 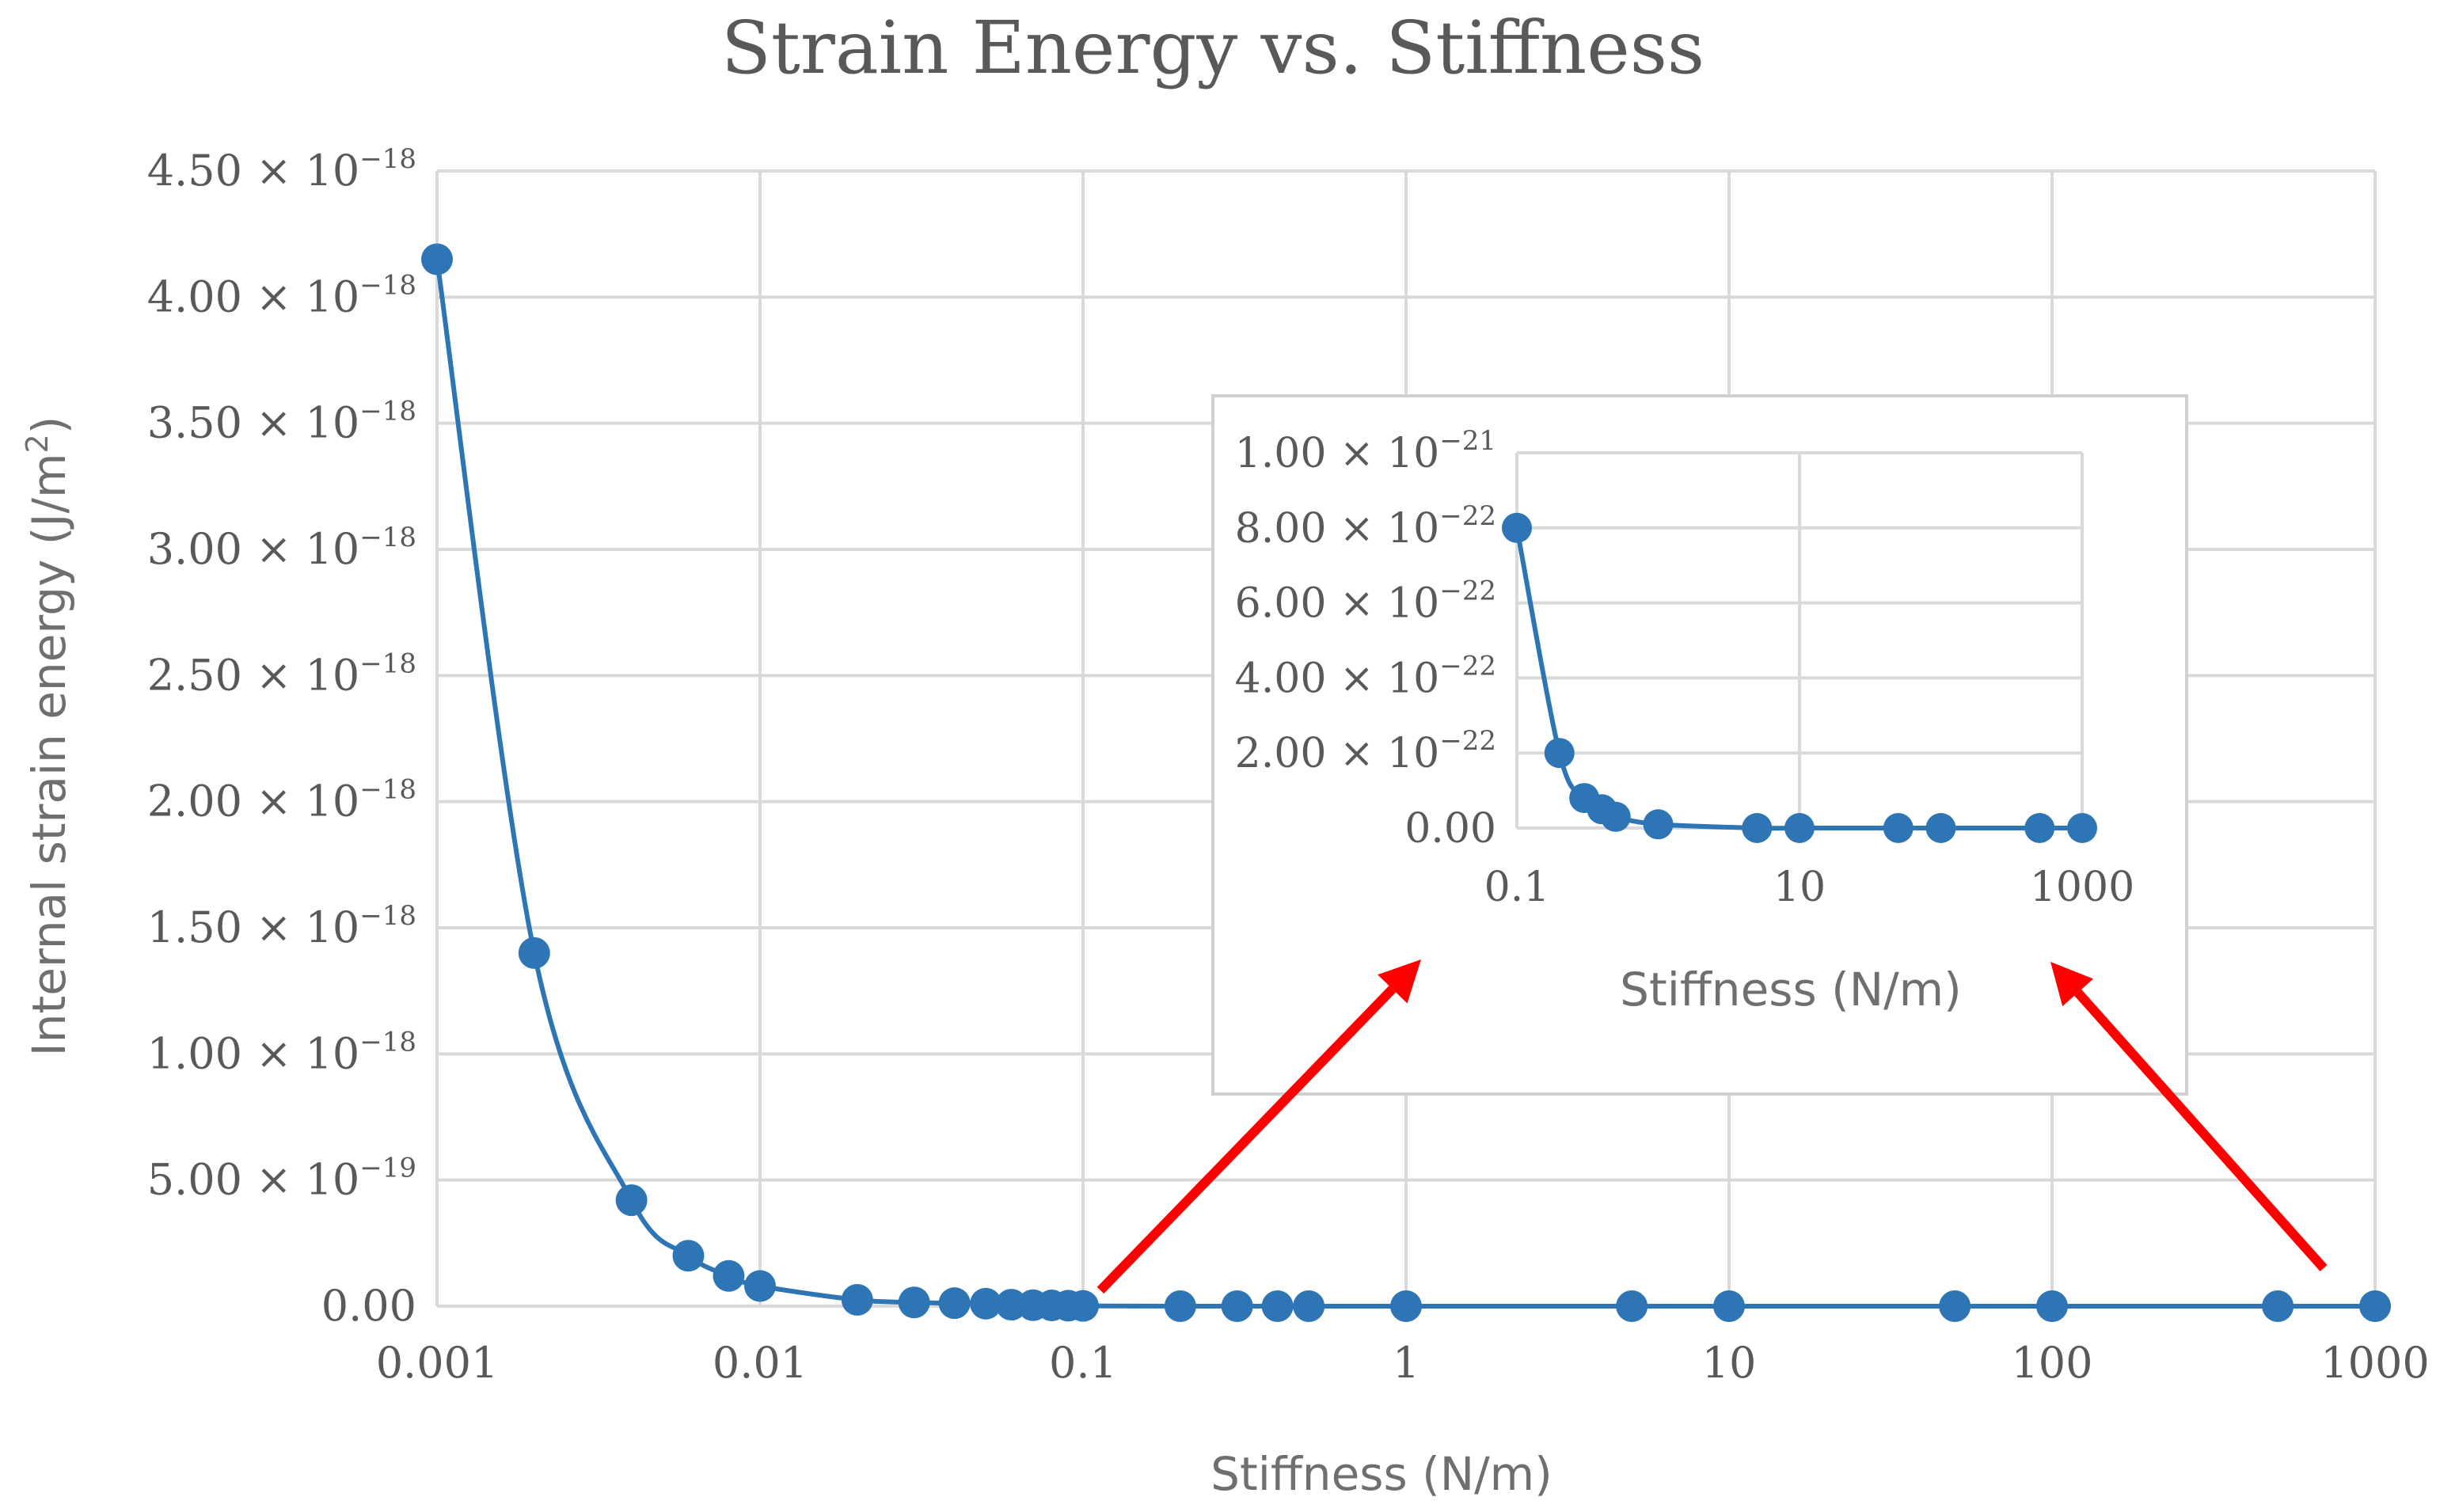 What do you see at coordinates (282, 169) in the screenshot?
I see `main-y-tick-0: 4.50 × 10⁻¹⁸` at bounding box center [282, 169].